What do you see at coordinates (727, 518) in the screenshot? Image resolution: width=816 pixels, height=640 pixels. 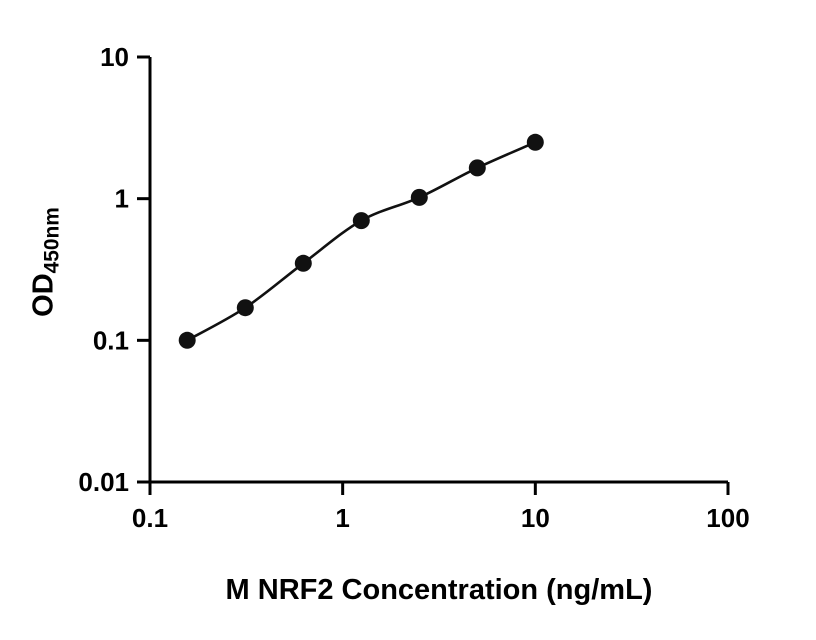 I see `x-tick-label: 100` at bounding box center [727, 518].